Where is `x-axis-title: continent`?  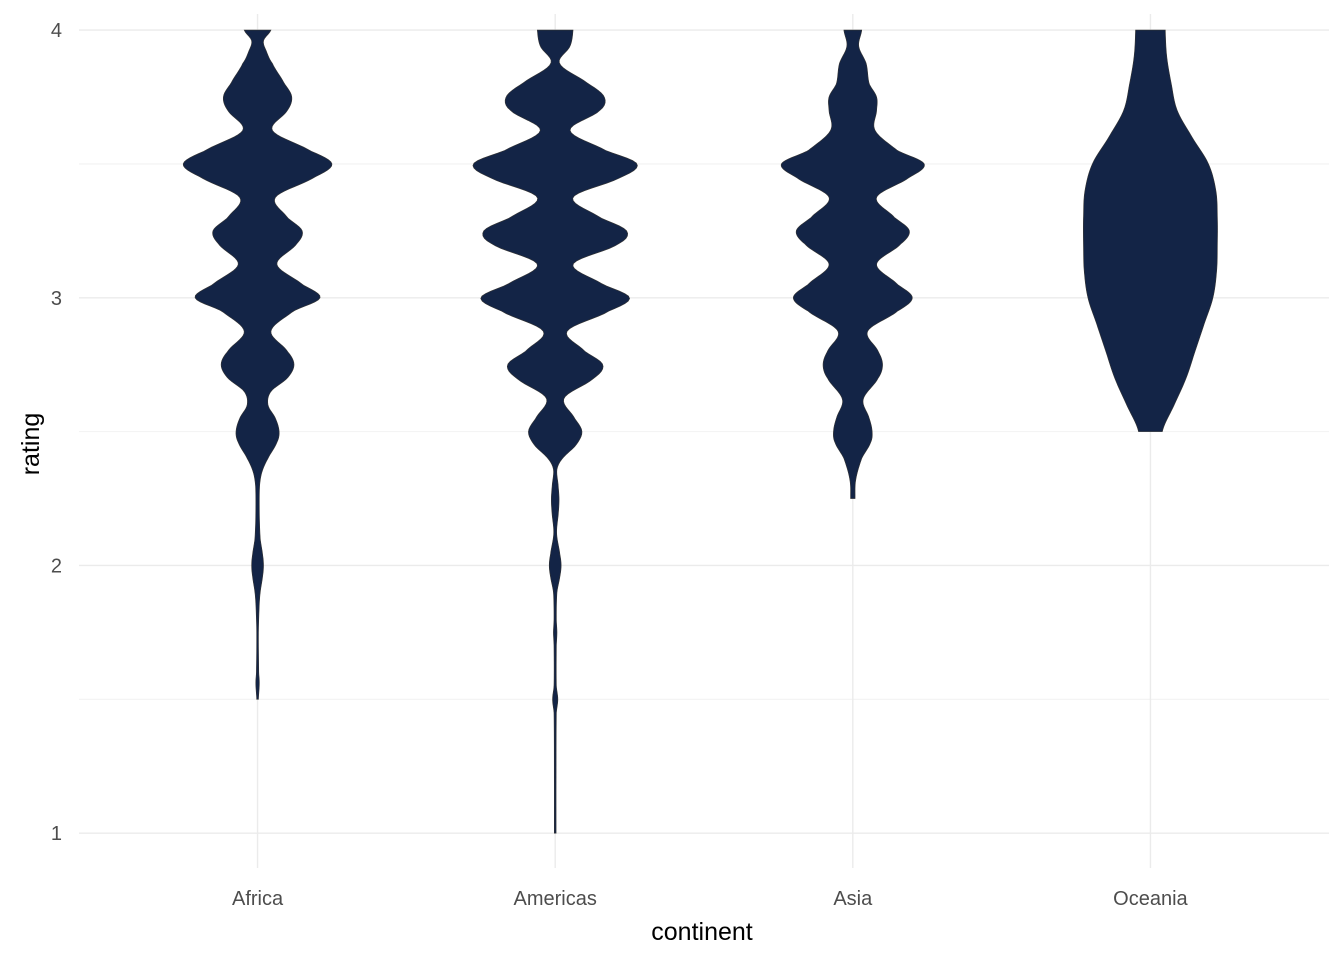 x-axis-title: continent is located at coordinates (702, 932).